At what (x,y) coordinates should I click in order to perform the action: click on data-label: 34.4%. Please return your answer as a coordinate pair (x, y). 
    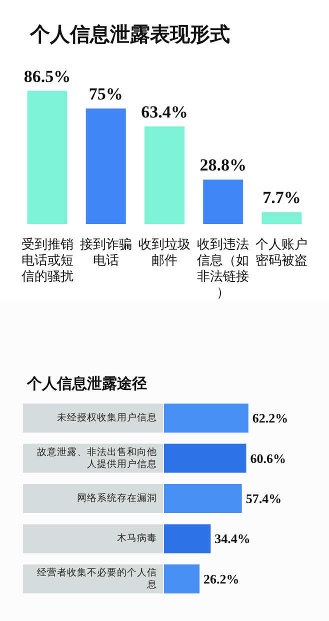
    Looking at the image, I should click on (232, 538).